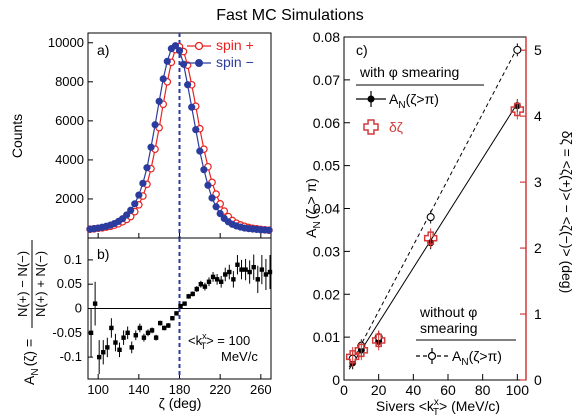  What do you see at coordinates (414, 390) in the screenshot?
I see `panel-c-x-tick-label: 40` at bounding box center [414, 390].